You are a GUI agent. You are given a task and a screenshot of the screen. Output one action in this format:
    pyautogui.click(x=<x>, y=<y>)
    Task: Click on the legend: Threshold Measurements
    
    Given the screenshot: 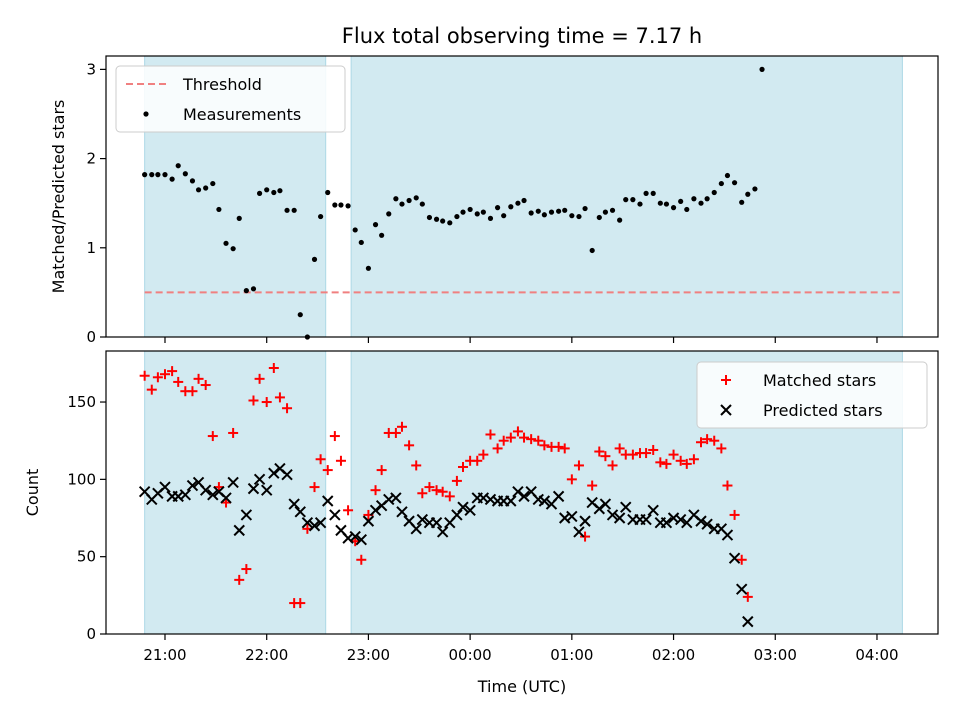 What is the action you would take?
    pyautogui.click(x=230, y=99)
    